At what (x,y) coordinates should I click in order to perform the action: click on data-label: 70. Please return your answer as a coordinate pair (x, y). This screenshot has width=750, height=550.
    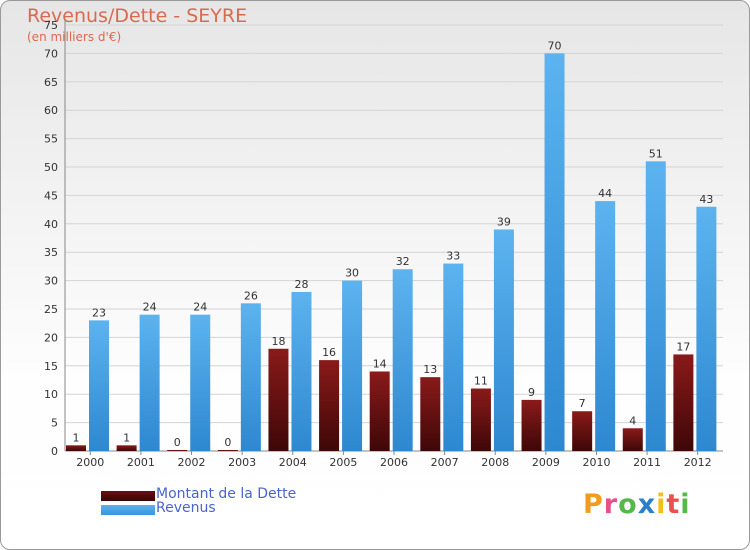
    Looking at the image, I should click on (555, 45).